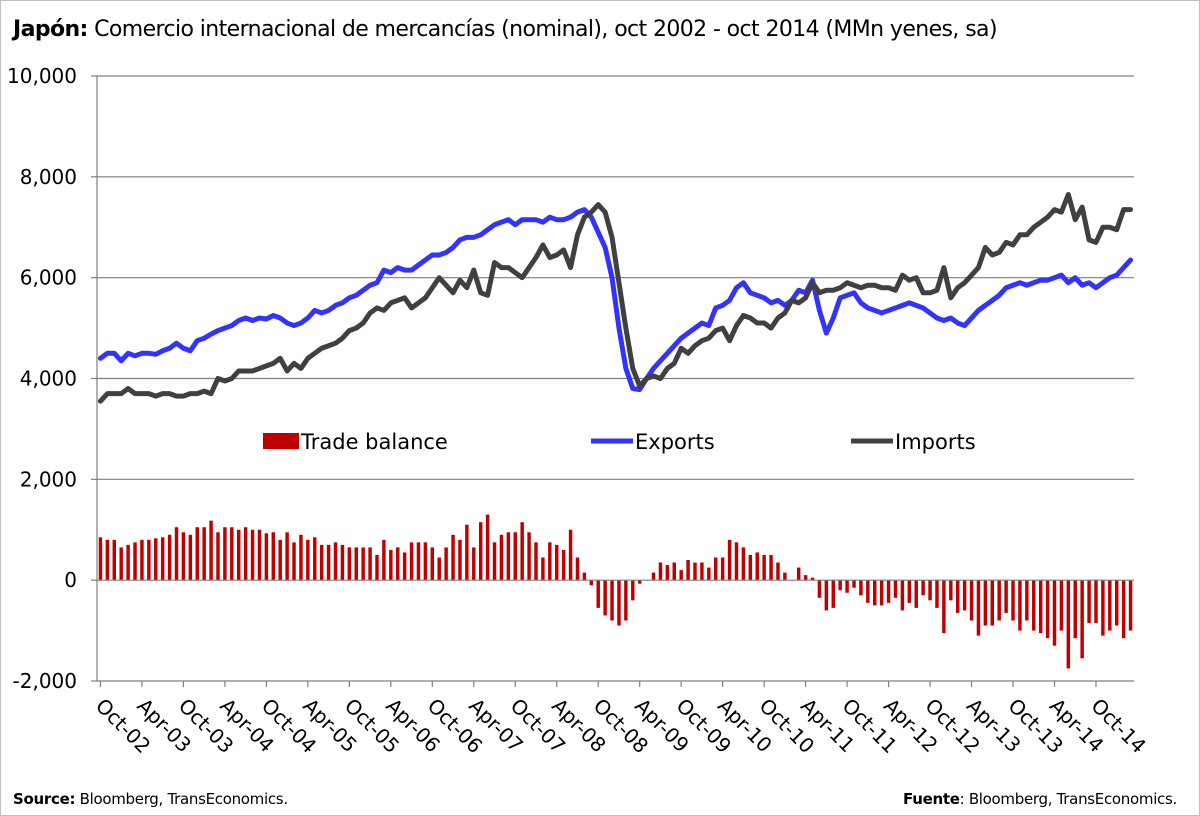 The height and width of the screenshot is (816, 1200). What do you see at coordinates (48, 278) in the screenshot?
I see `y-tick-label: 6,000` at bounding box center [48, 278].